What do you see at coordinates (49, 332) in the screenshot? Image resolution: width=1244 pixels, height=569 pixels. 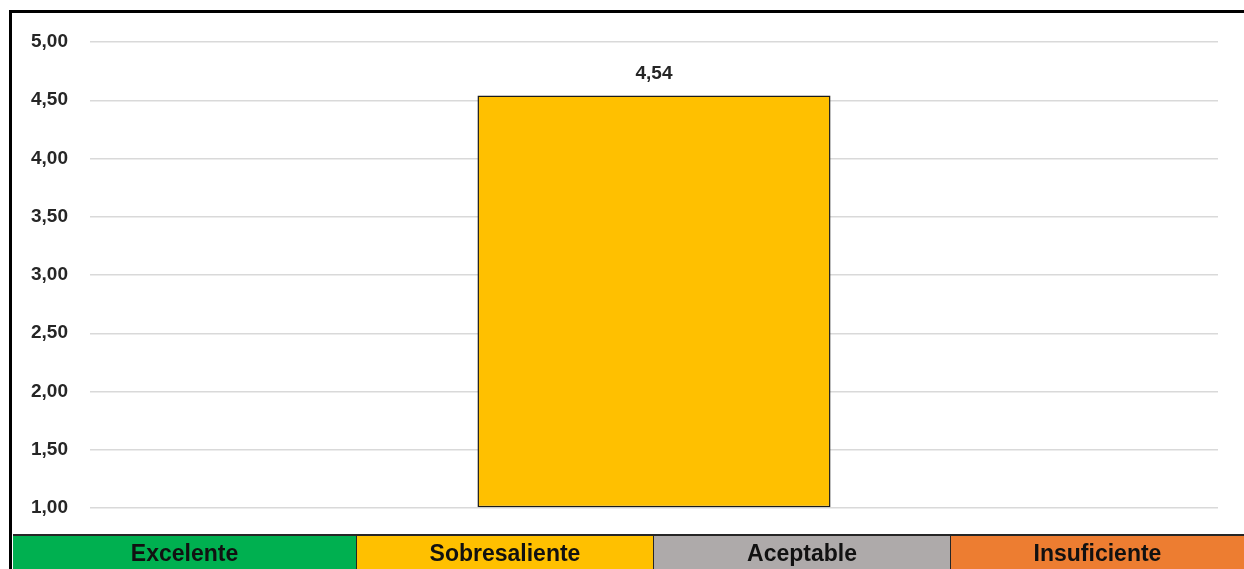 I see `y-tick-label: 2,50` at bounding box center [49, 332].